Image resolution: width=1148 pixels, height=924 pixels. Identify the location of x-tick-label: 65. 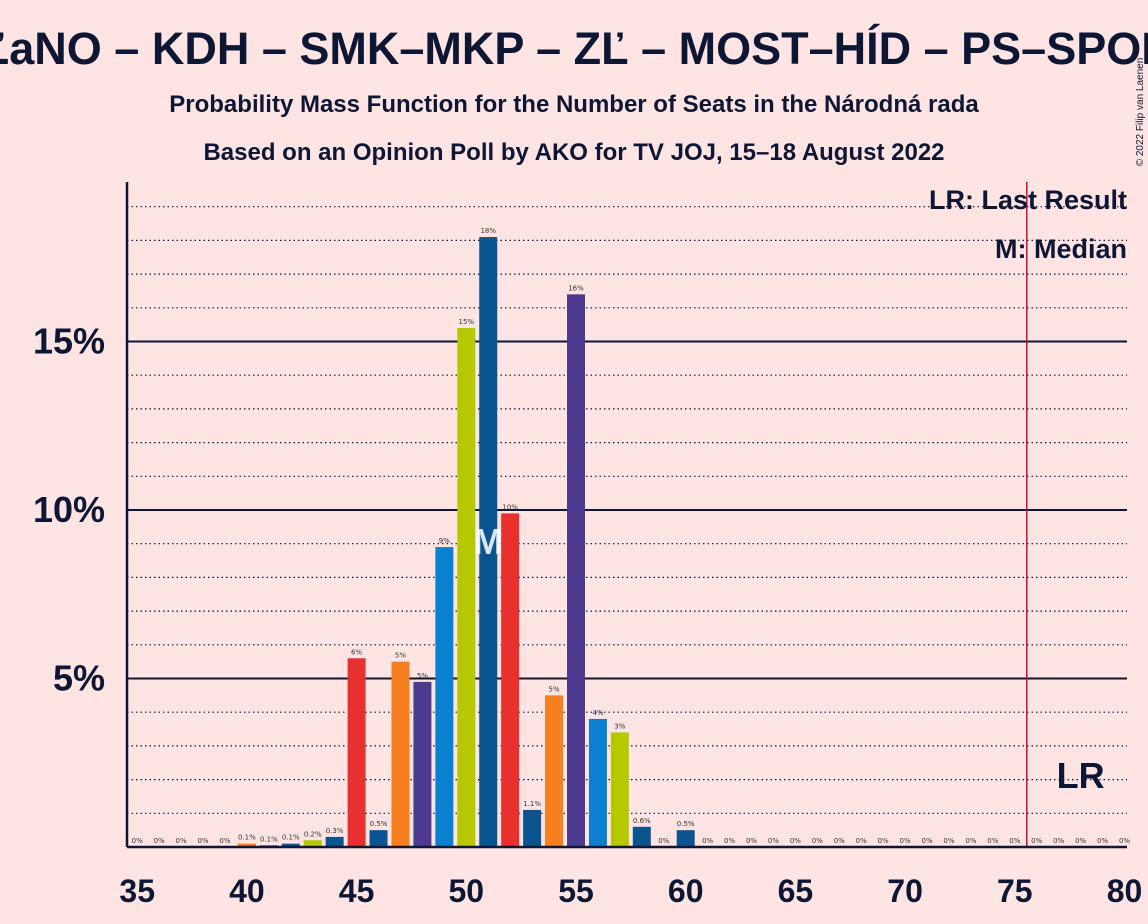
(796, 891).